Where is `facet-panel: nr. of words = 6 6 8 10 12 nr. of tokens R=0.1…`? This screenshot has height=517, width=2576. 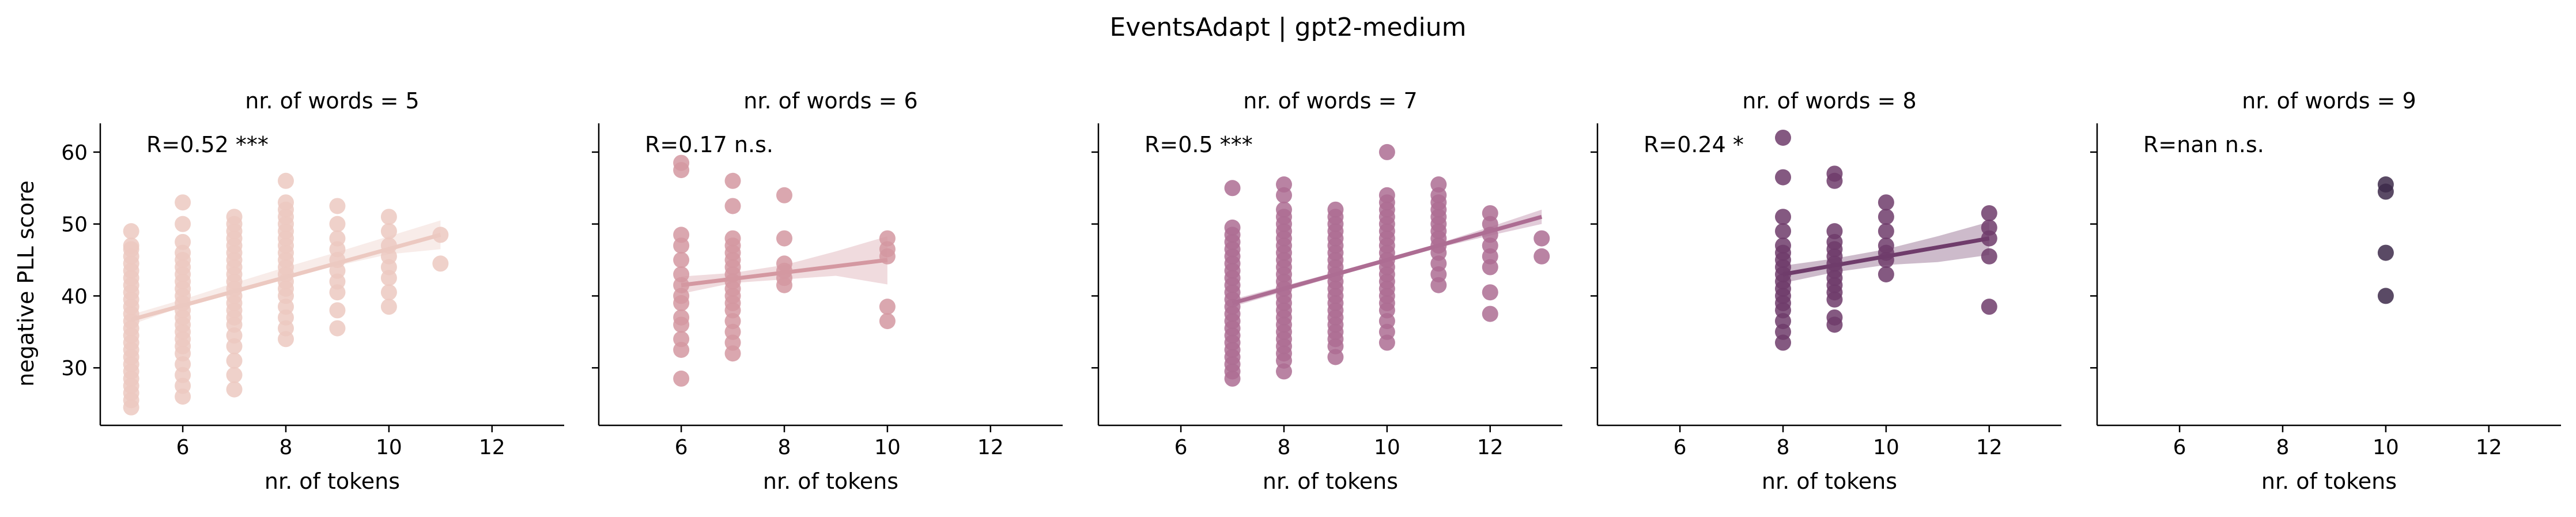 facet-panel: nr. of words = 6 6 8 10 12 nr. of tokens R=0.1… is located at coordinates (827, 291).